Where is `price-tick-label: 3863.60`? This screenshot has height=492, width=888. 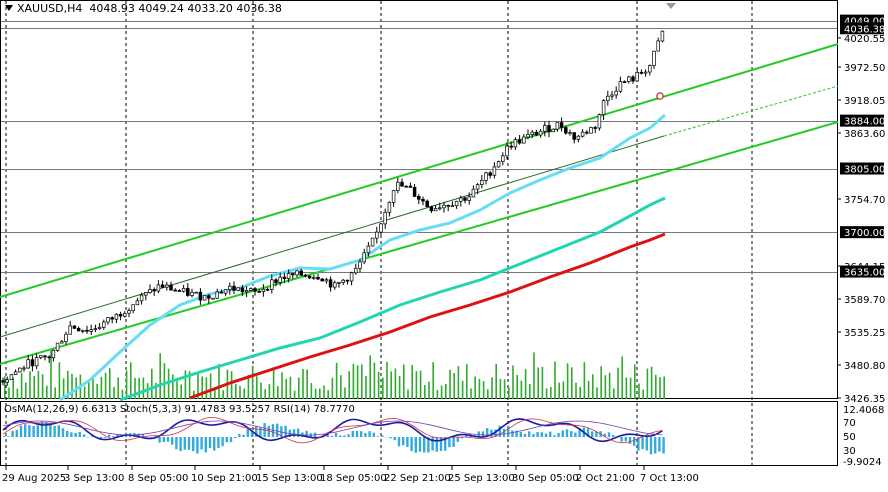 price-tick-label: 3863.60 is located at coordinates (864, 134).